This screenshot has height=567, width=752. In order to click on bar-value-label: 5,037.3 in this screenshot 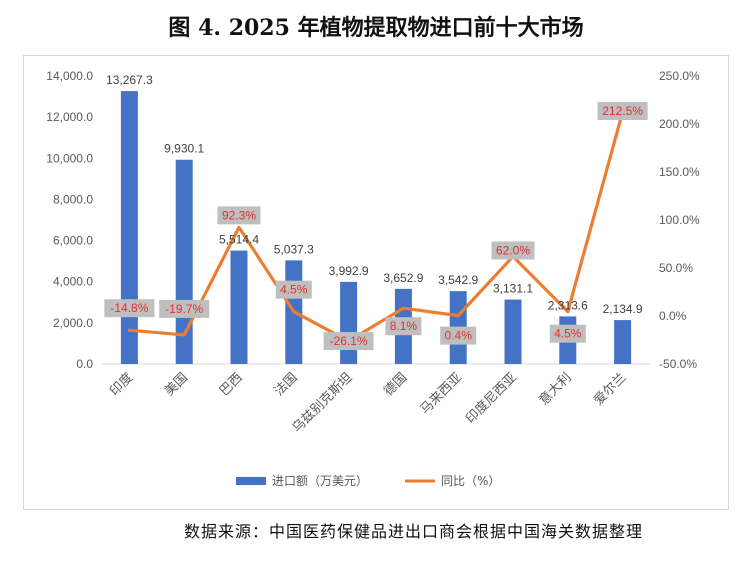, I will do `click(294, 249)`.